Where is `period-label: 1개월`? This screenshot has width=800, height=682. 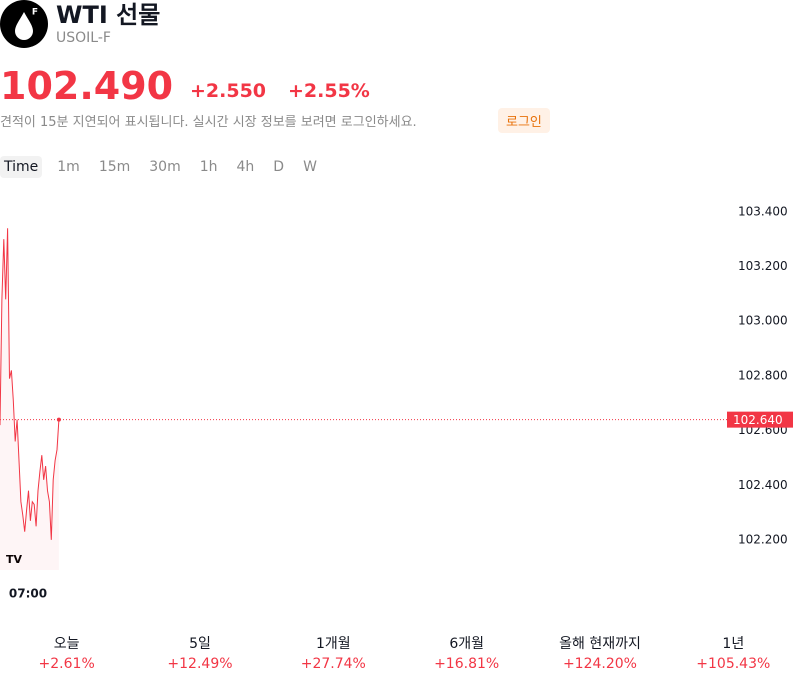
period-label: 1개월 is located at coordinates (333, 644).